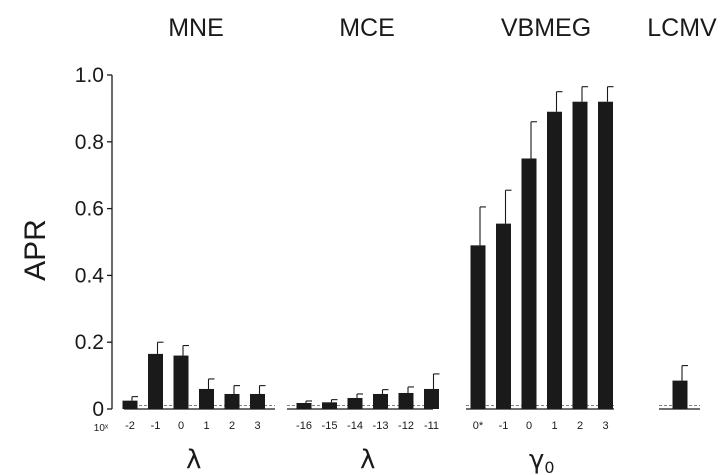 This screenshot has height=475, width=726. I want to click on y-tick-label: 0, so click(98, 409).